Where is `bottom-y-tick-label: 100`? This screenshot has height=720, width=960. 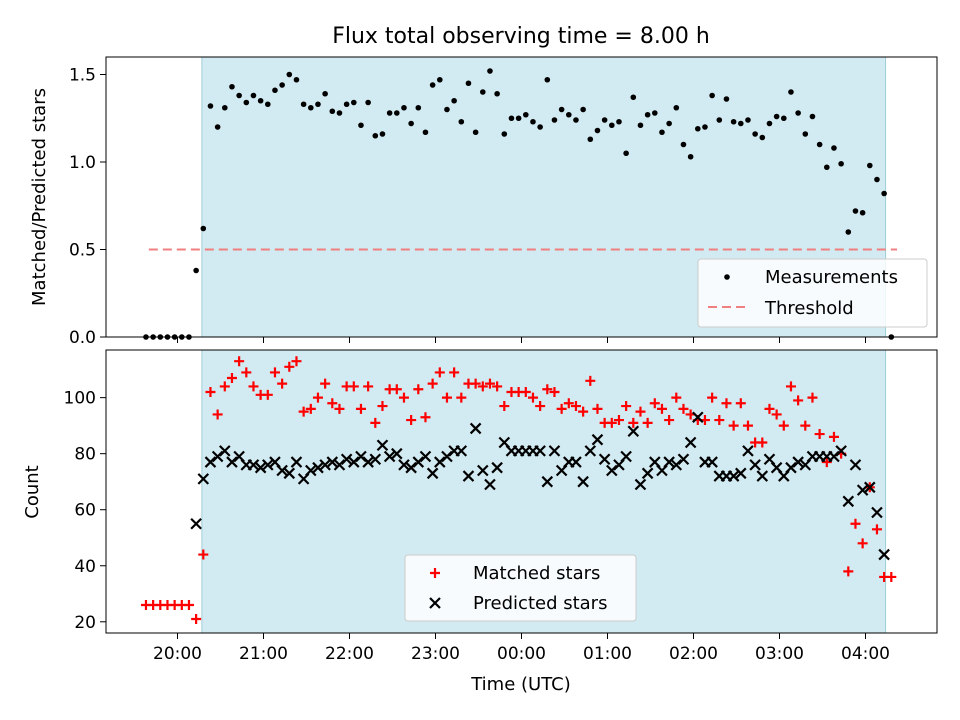
bottom-y-tick-label: 100 is located at coordinates (80, 399).